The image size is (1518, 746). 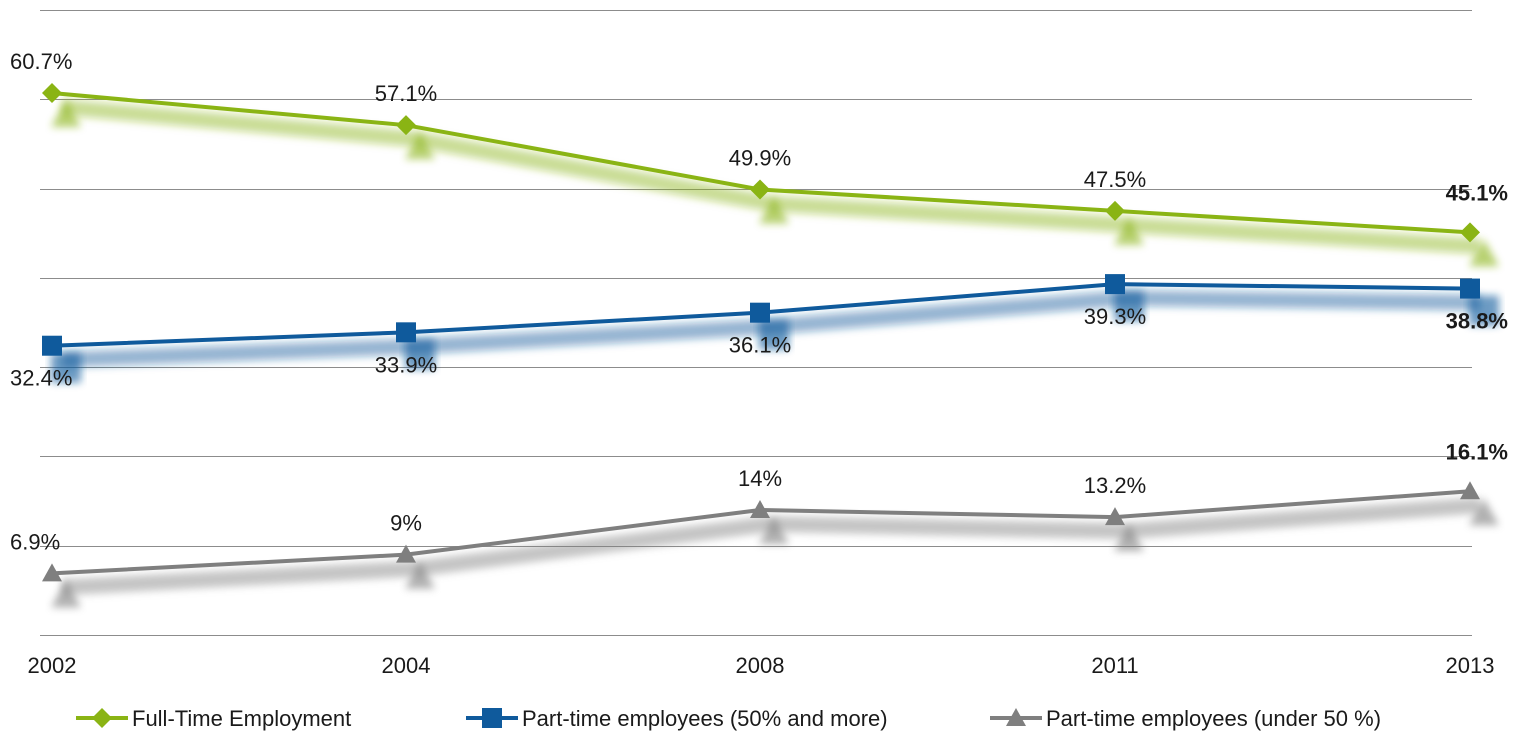 What do you see at coordinates (41, 61) in the screenshot?
I see `data-label: 60.7%` at bounding box center [41, 61].